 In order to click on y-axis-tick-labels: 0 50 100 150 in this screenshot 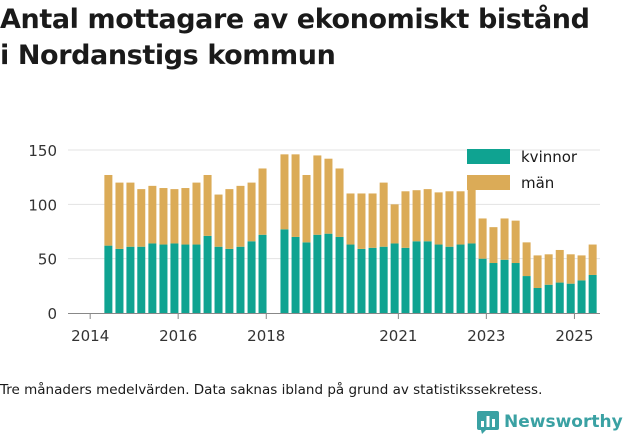, I will do `click(42, 232)`.